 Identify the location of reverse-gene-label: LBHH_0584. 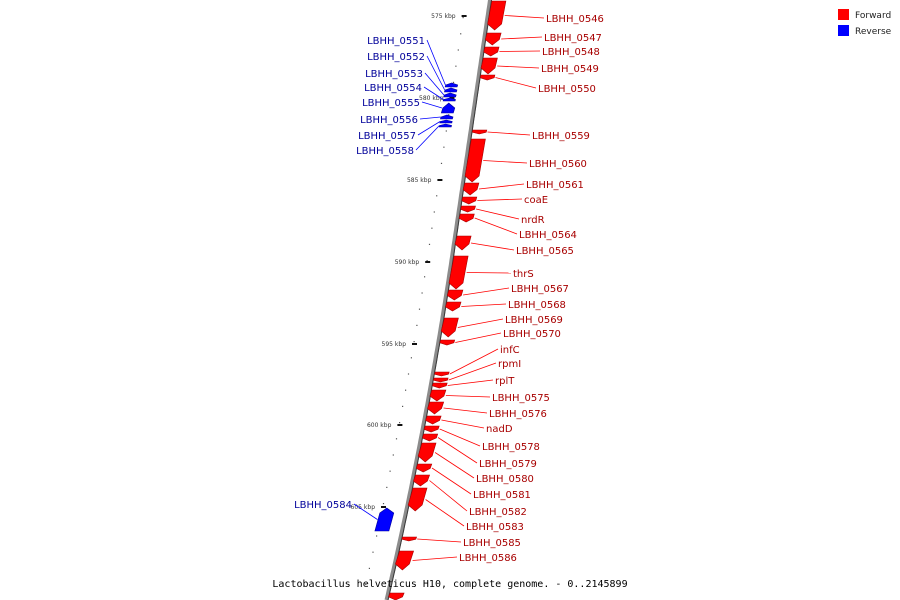
(323, 505).